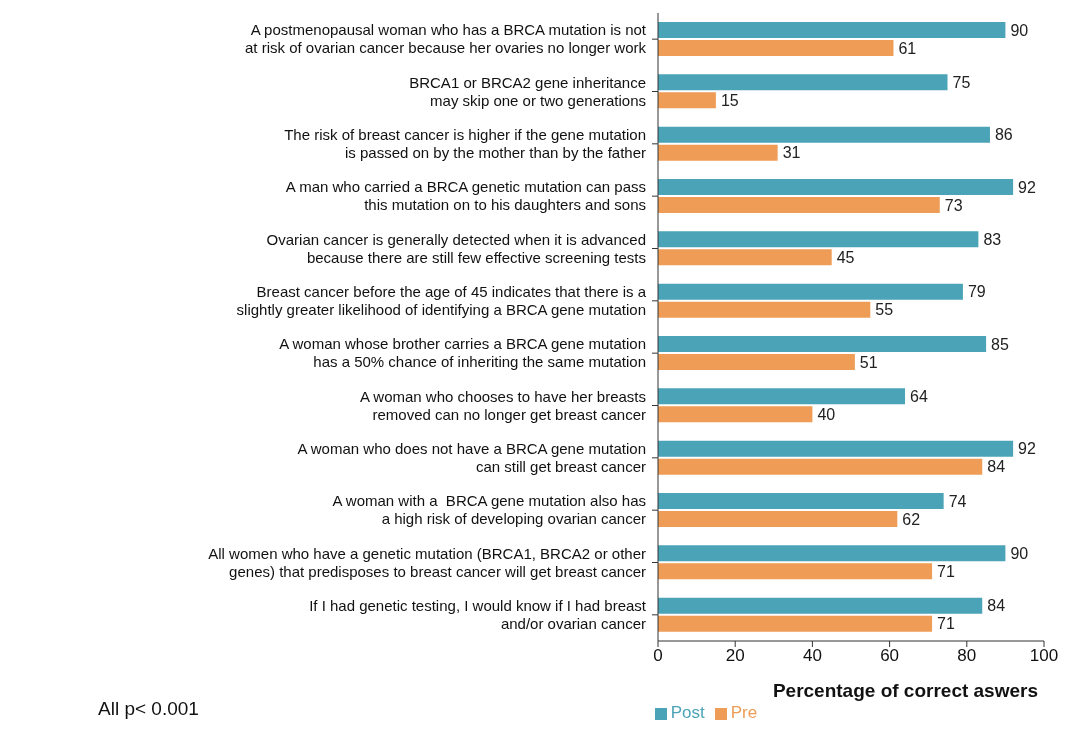 This screenshot has height=736, width=1092. What do you see at coordinates (957, 501) in the screenshot?
I see `data-label: 74` at bounding box center [957, 501].